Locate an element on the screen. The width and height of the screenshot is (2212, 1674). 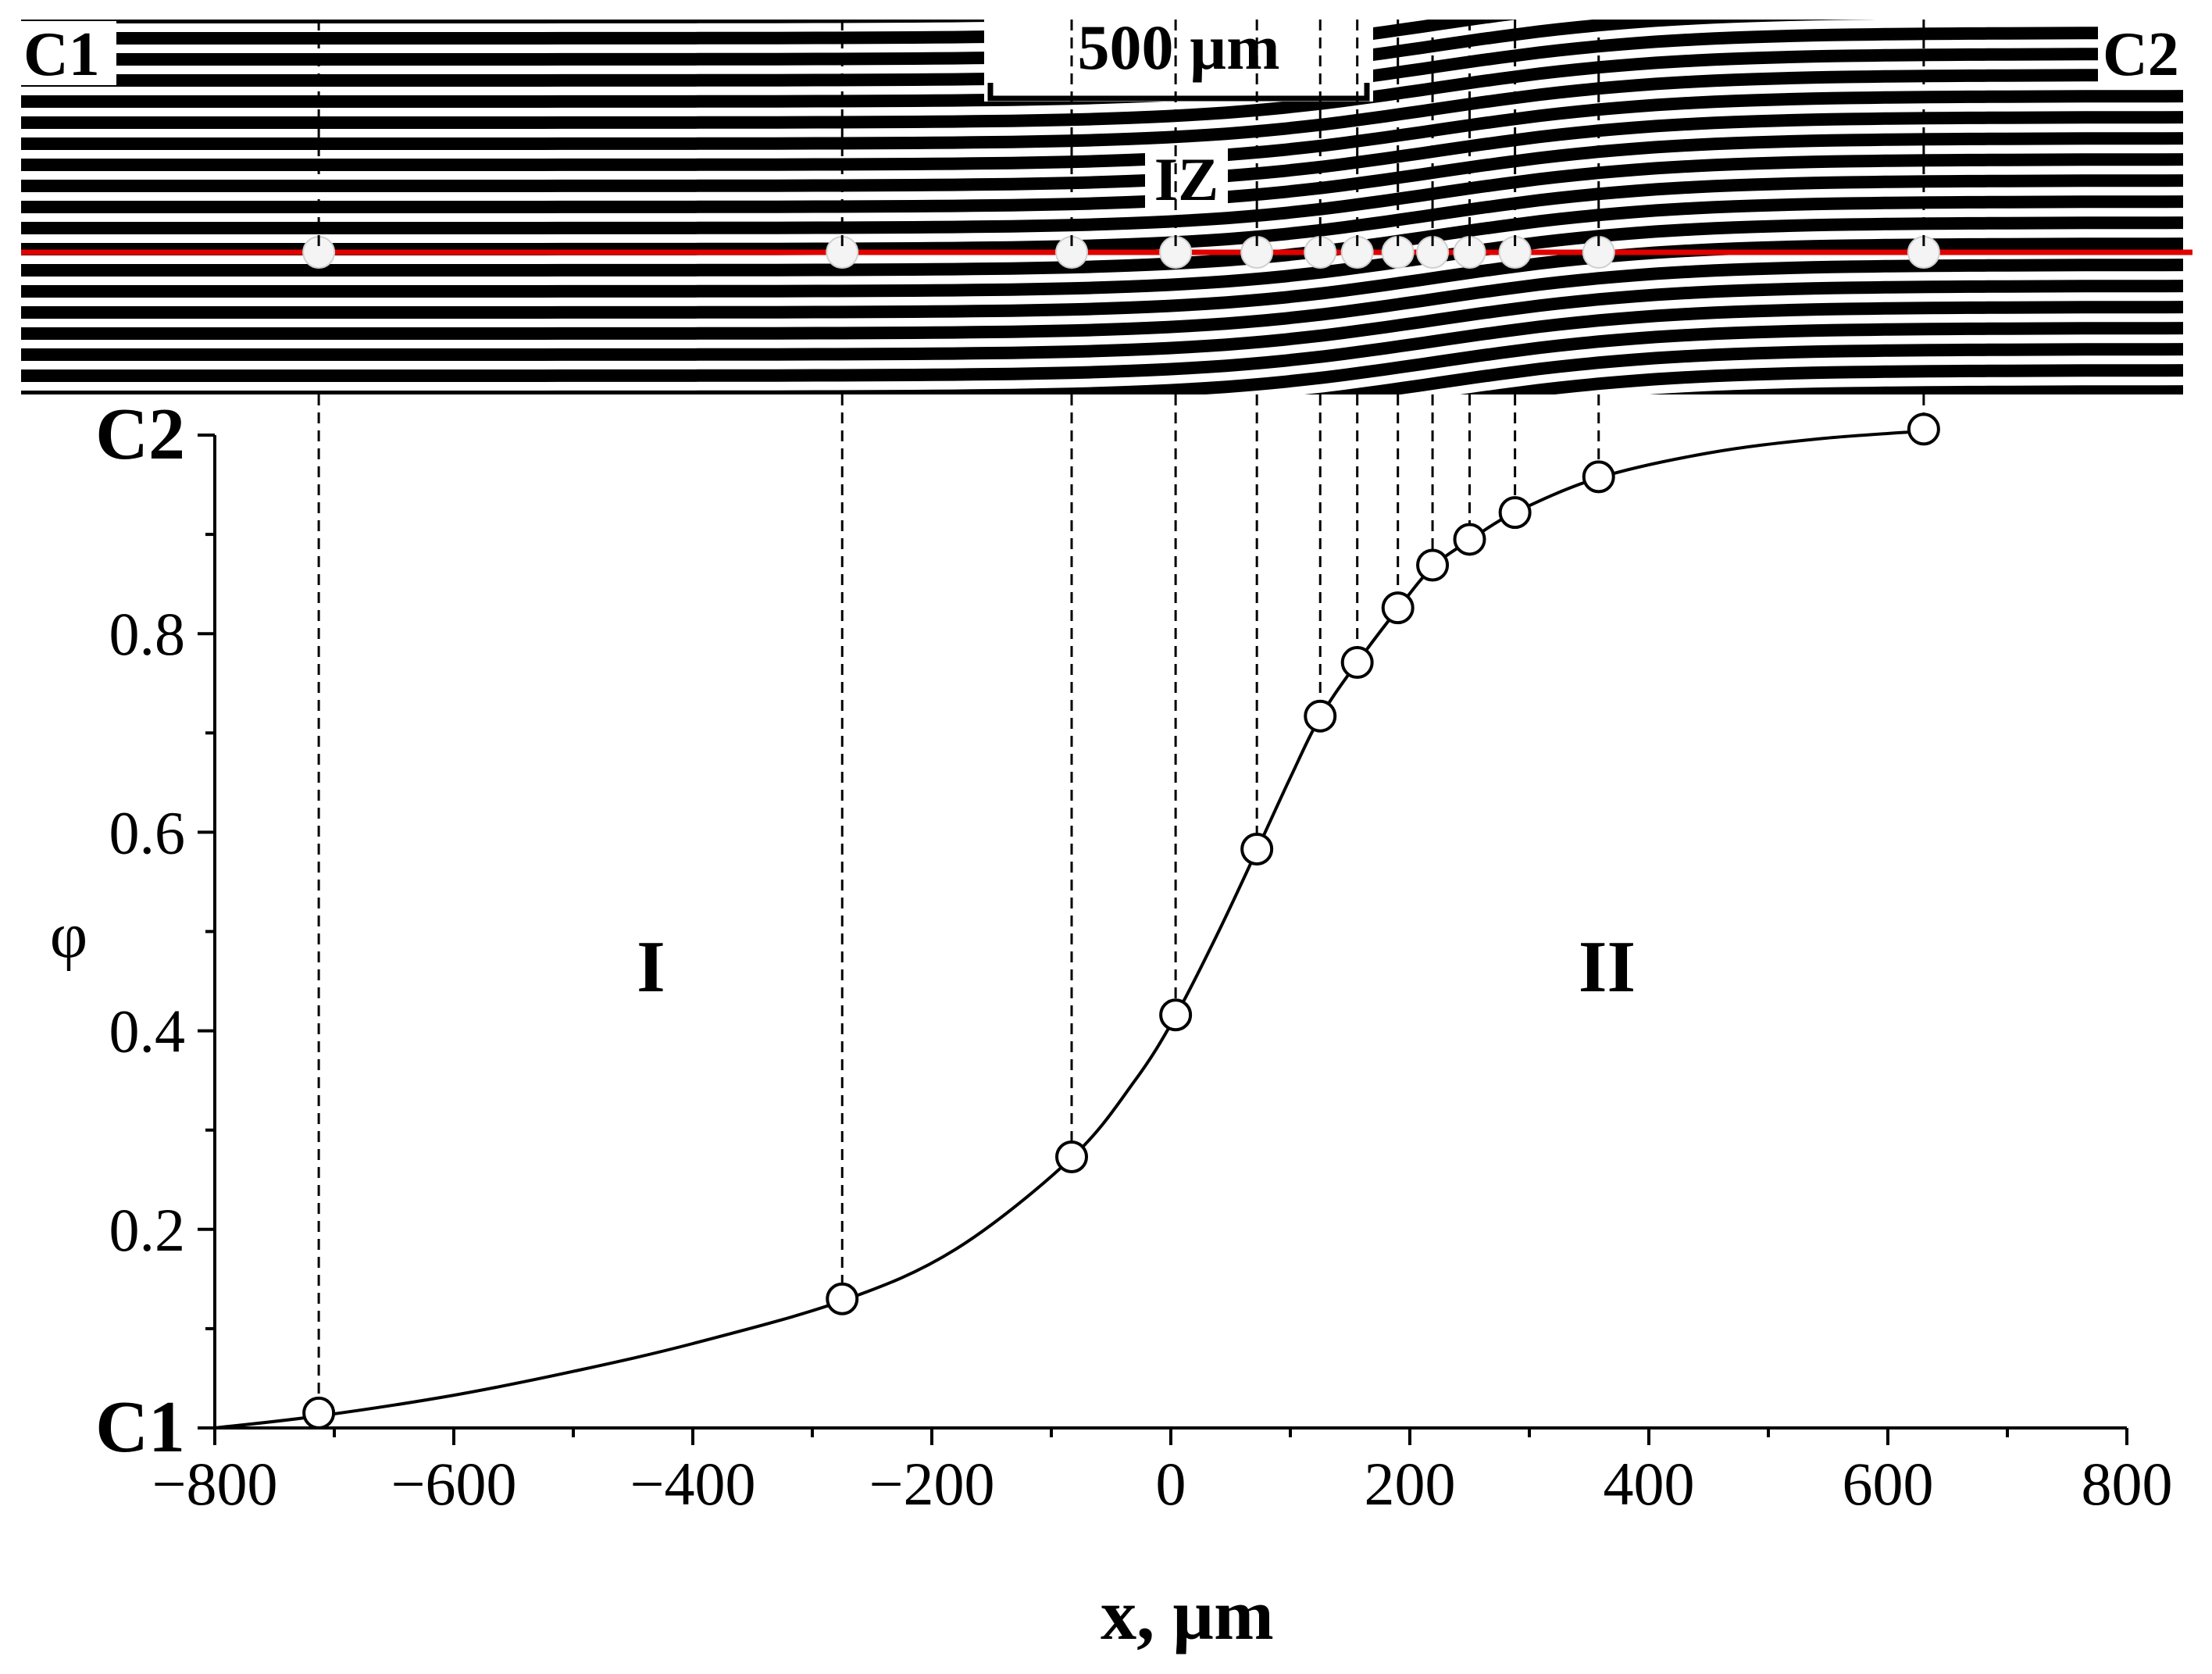
scale-bar is located at coordinates (1178, 92).